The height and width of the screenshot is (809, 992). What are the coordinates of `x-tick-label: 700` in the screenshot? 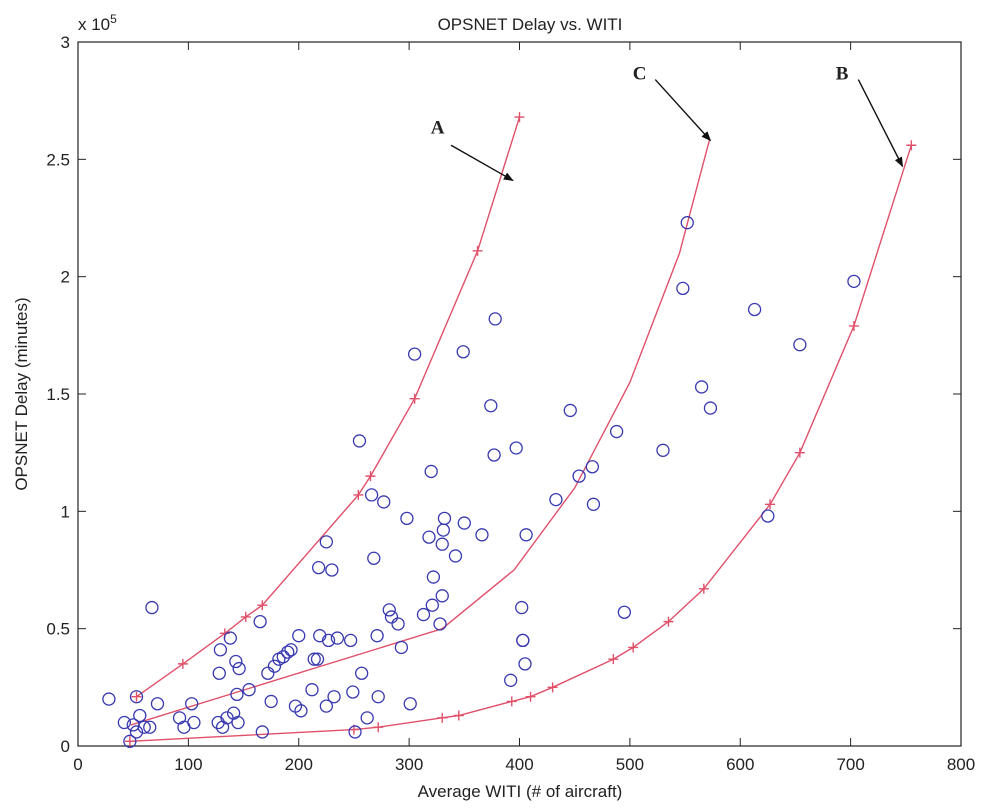 It's located at (850, 764).